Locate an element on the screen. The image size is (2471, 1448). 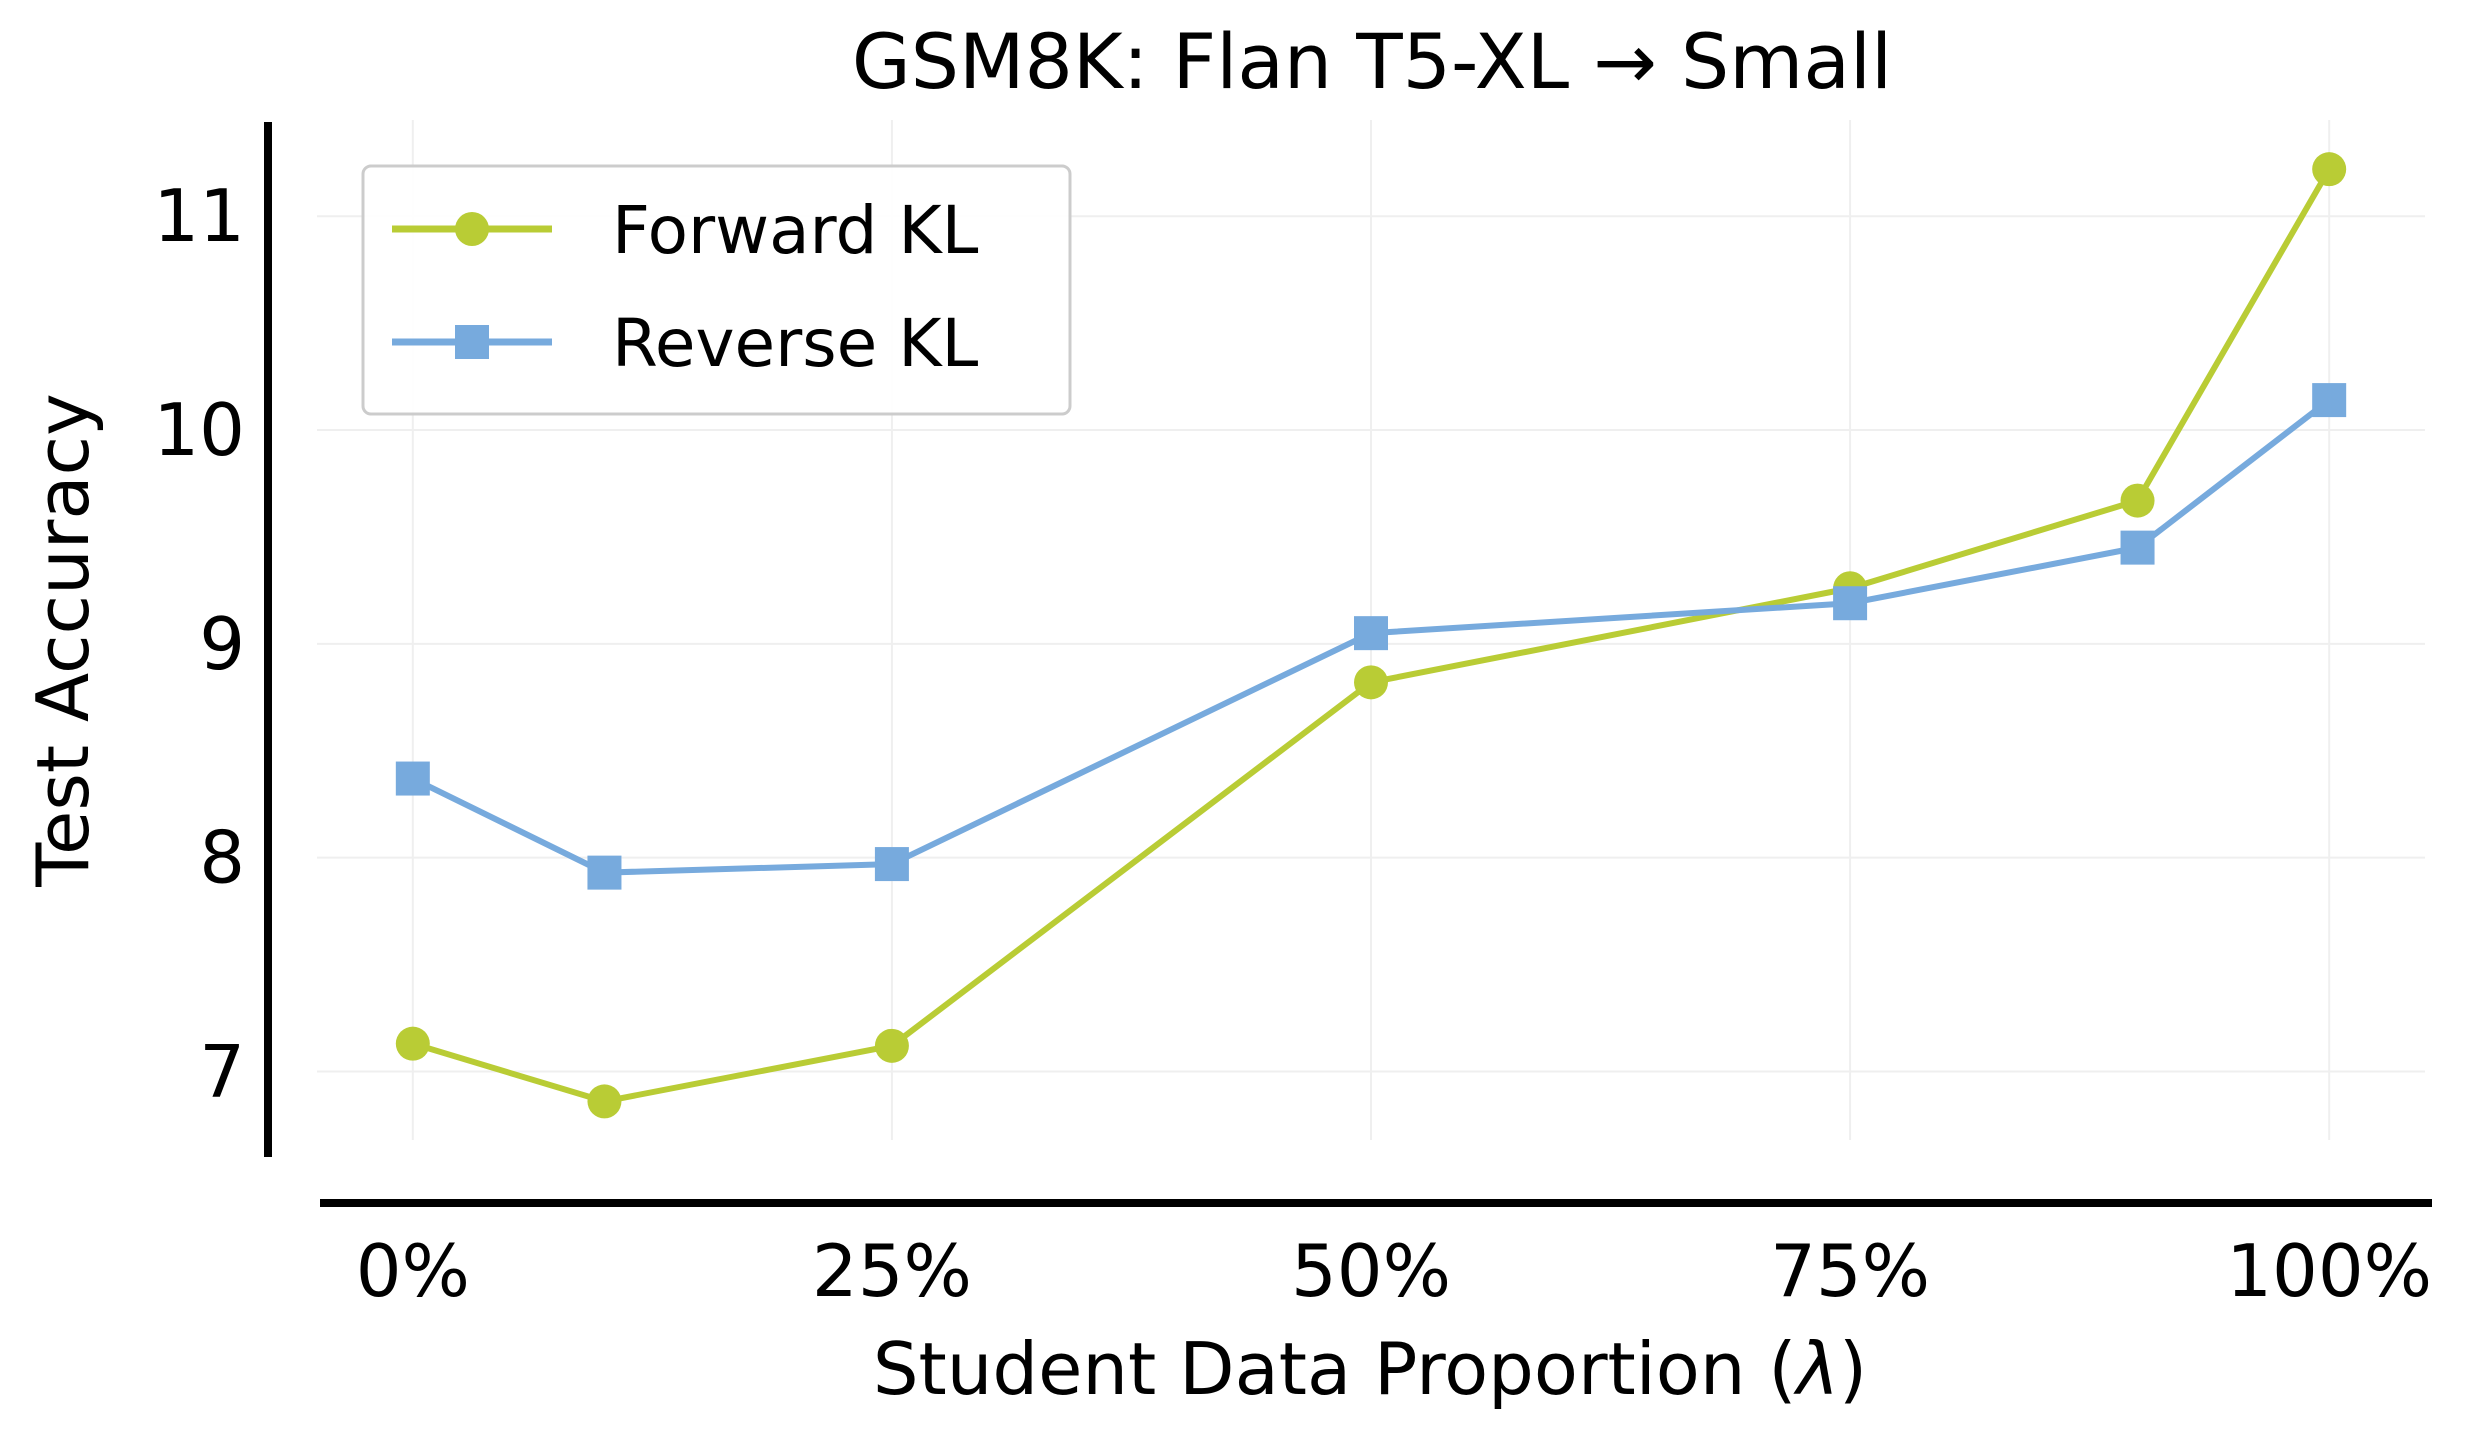
legend: Forward KL Reverse KL is located at coordinates (716, 290).